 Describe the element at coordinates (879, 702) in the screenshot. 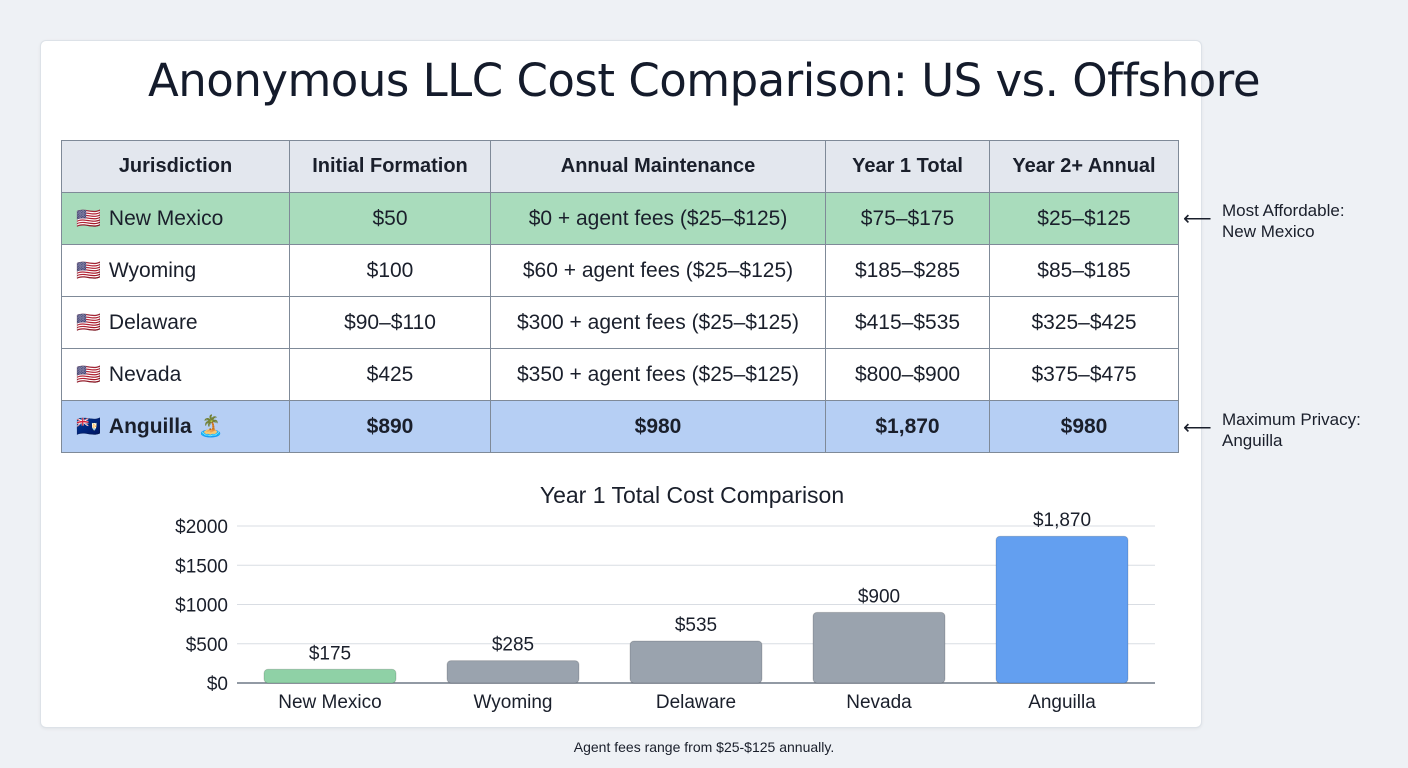

I see `x-tick-label: Nevada` at that location.